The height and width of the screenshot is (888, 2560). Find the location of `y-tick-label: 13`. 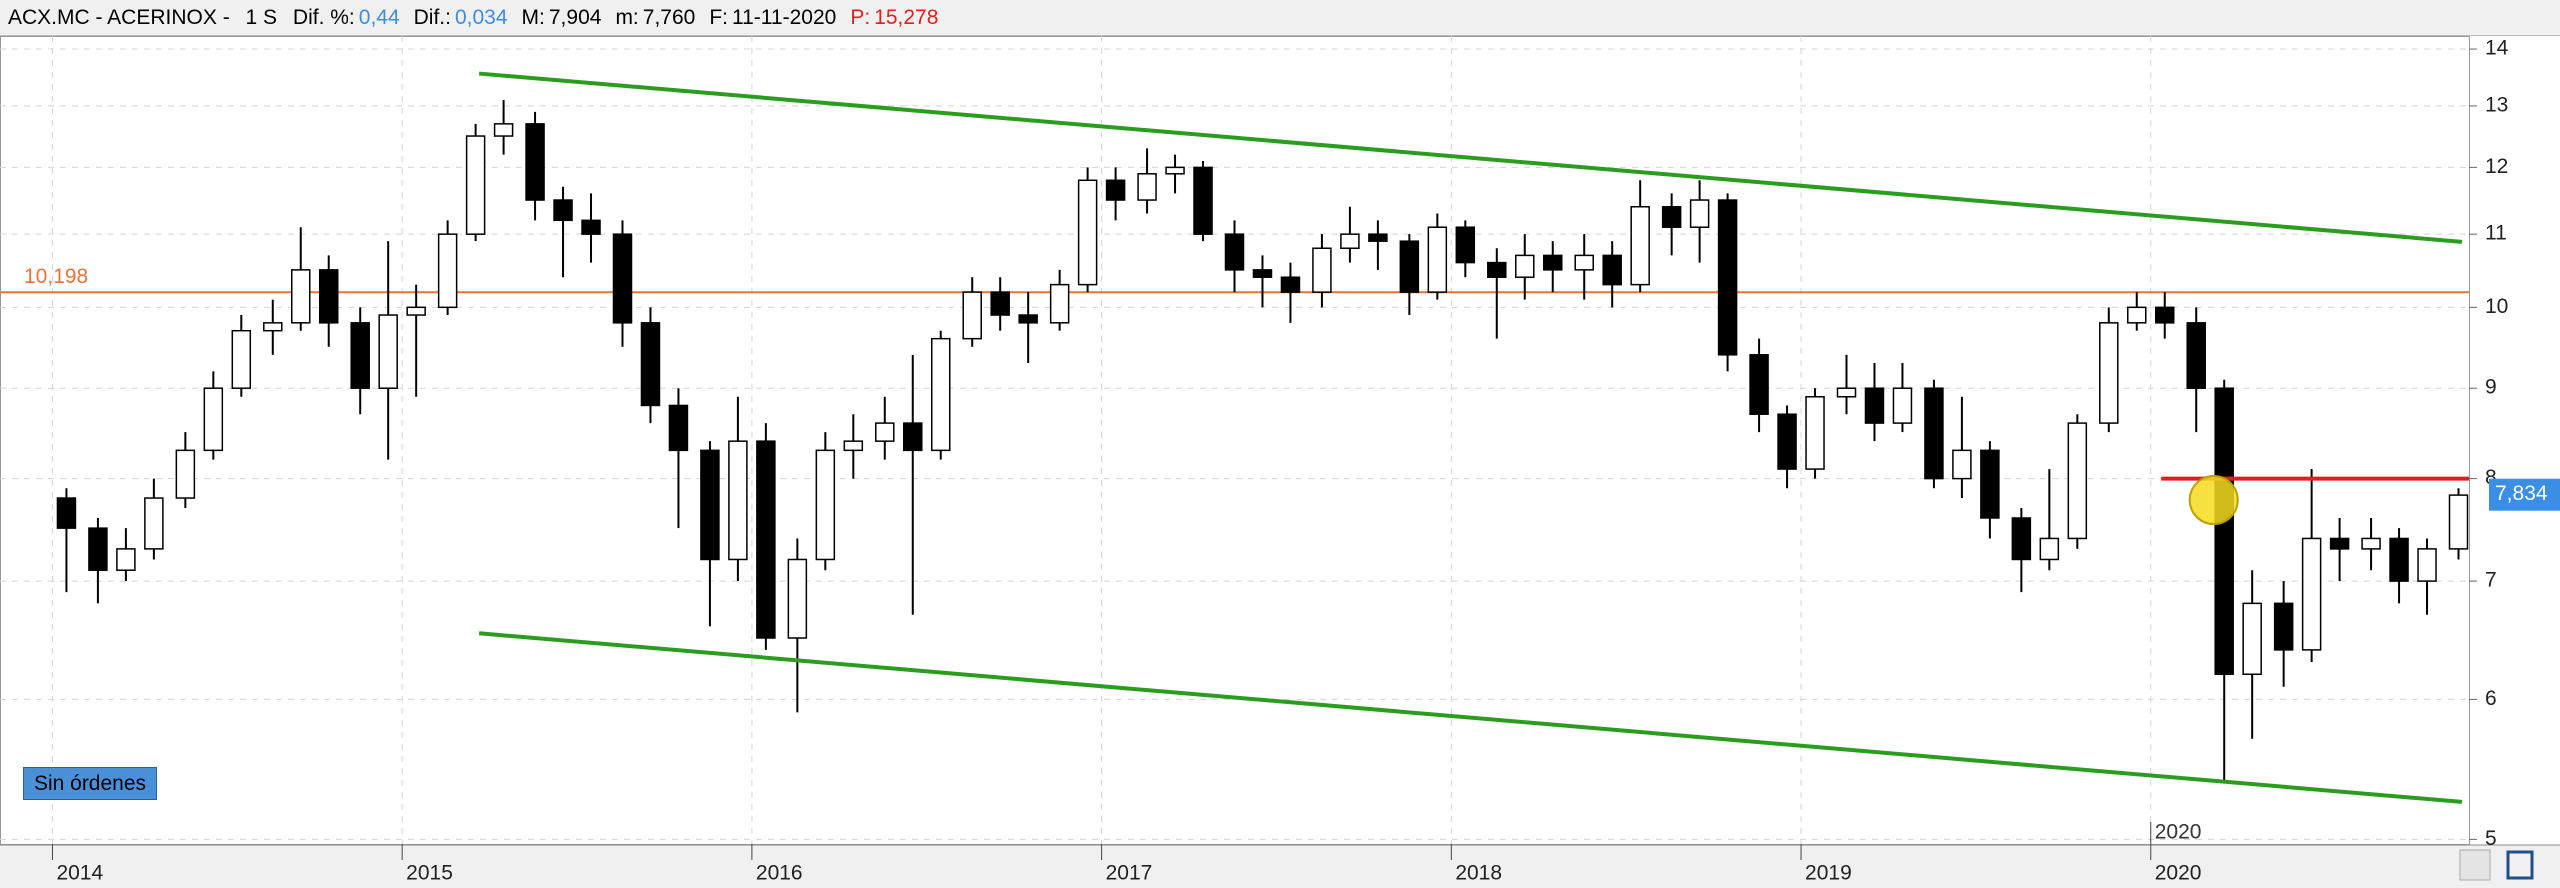

y-tick-label: 13 is located at coordinates (2496, 104).